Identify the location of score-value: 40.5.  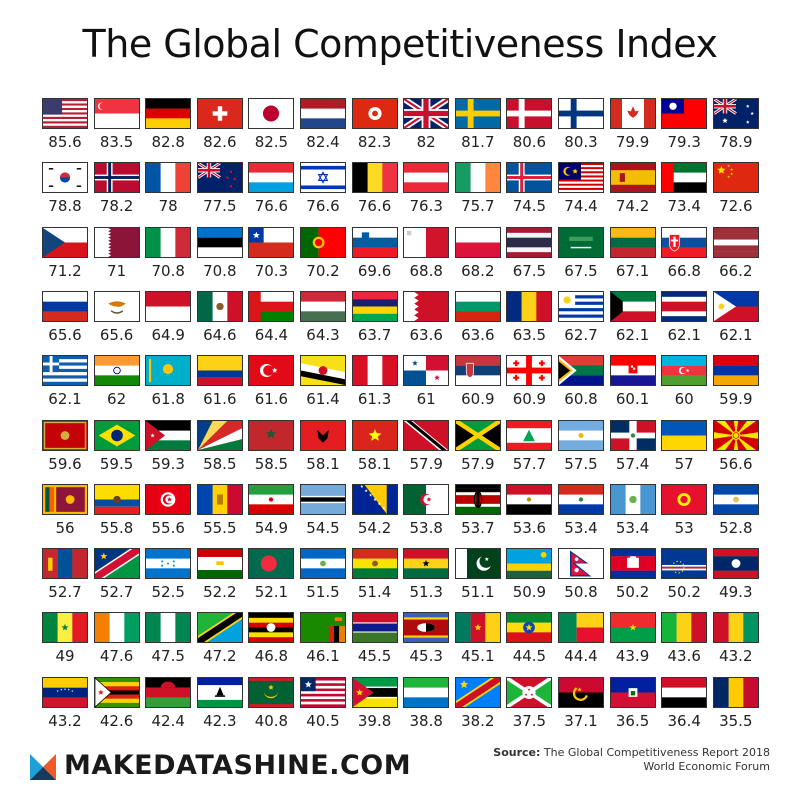
(323, 720).